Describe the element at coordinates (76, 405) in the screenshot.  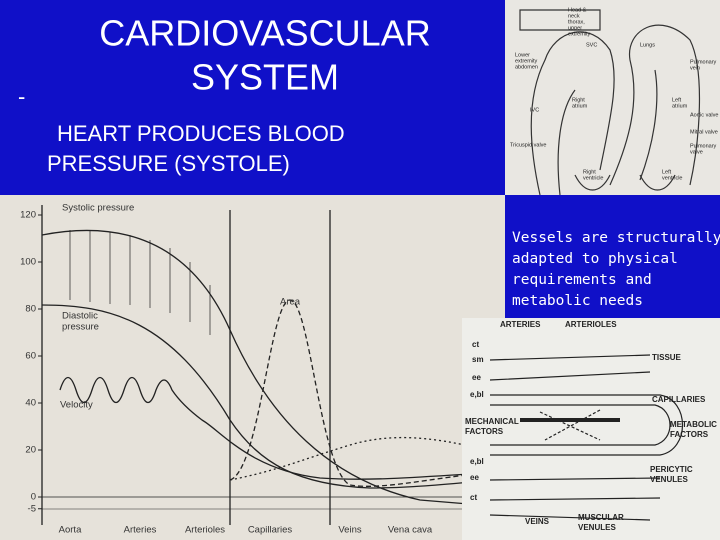
I see `curve-label: Velocity` at that location.